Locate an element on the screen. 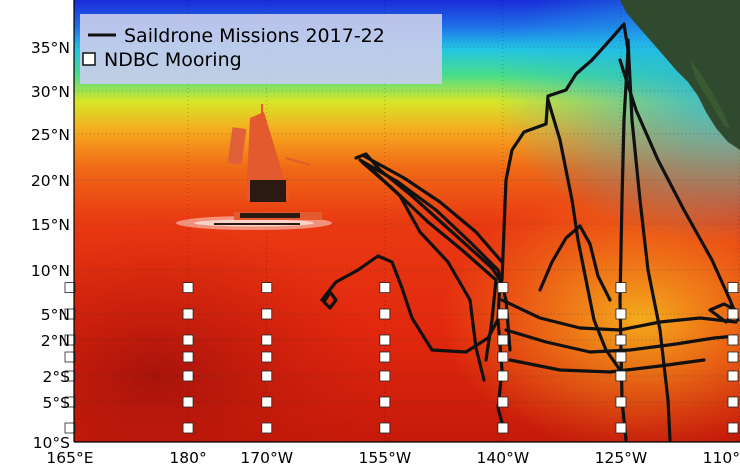 This screenshot has height=470, width=740. lat-tick-label: 10°N is located at coordinates (50, 271).